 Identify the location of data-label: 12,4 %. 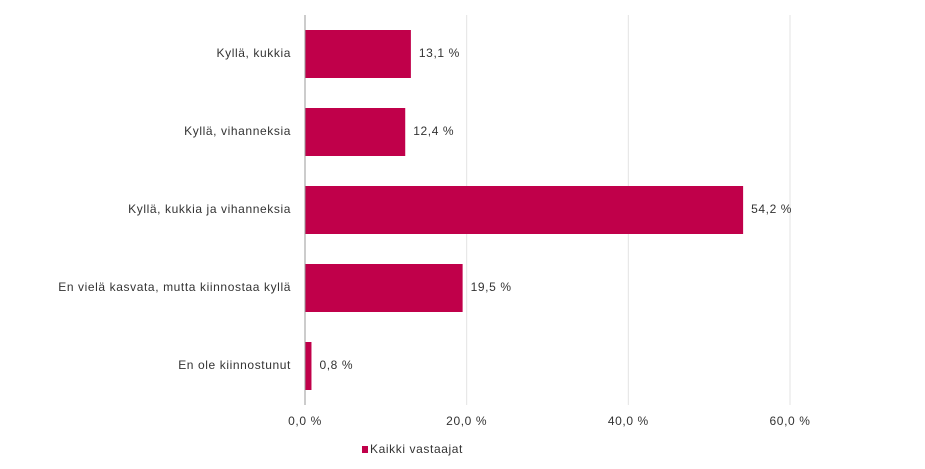
(433, 131).